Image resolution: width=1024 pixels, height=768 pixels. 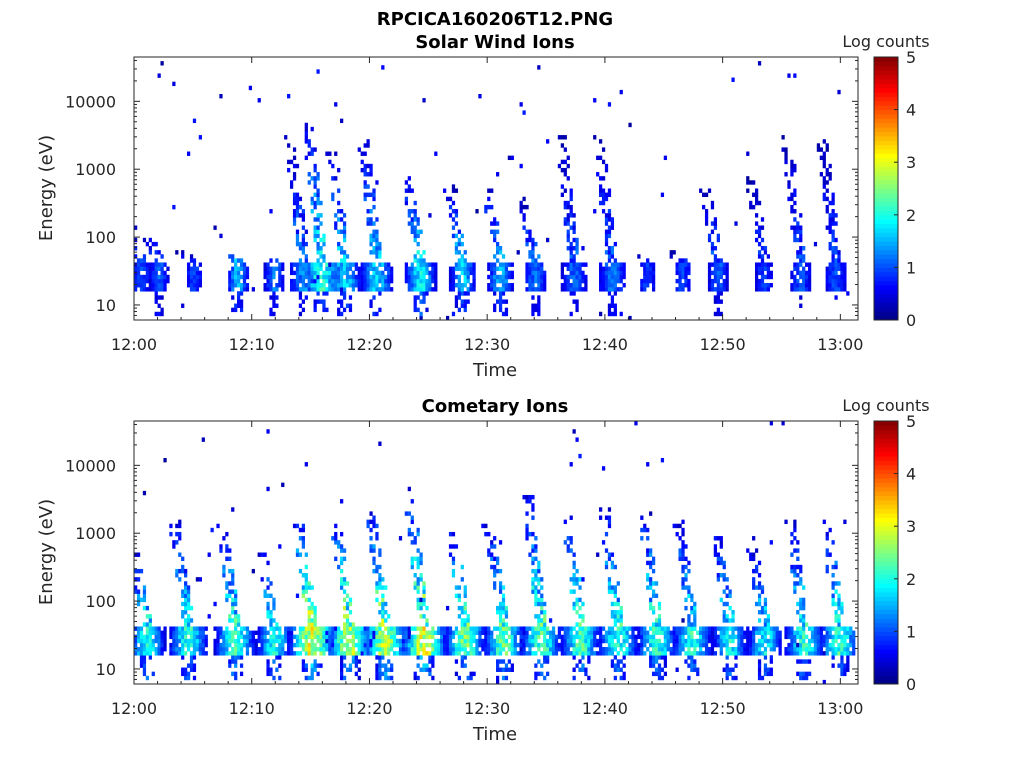 What do you see at coordinates (487, 344) in the screenshot?
I see `x-tick-label: 12:30` at bounding box center [487, 344].